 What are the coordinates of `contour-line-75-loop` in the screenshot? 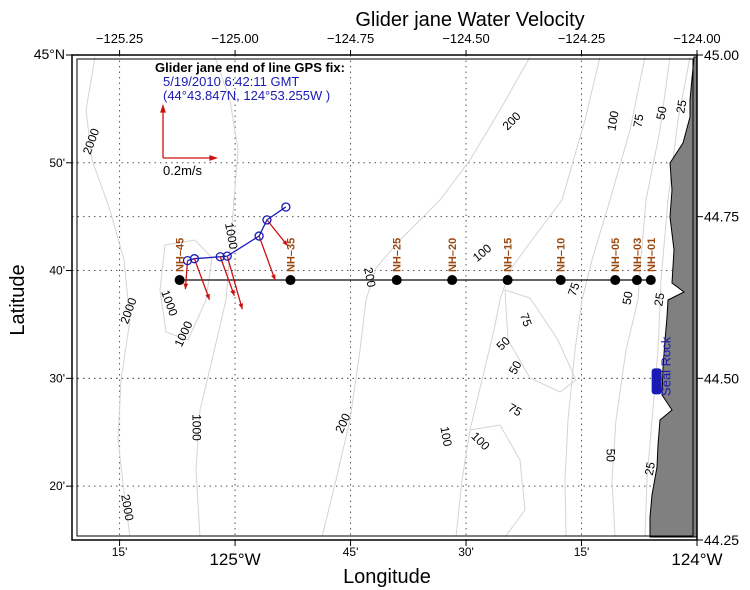 It's located at (540, 341).